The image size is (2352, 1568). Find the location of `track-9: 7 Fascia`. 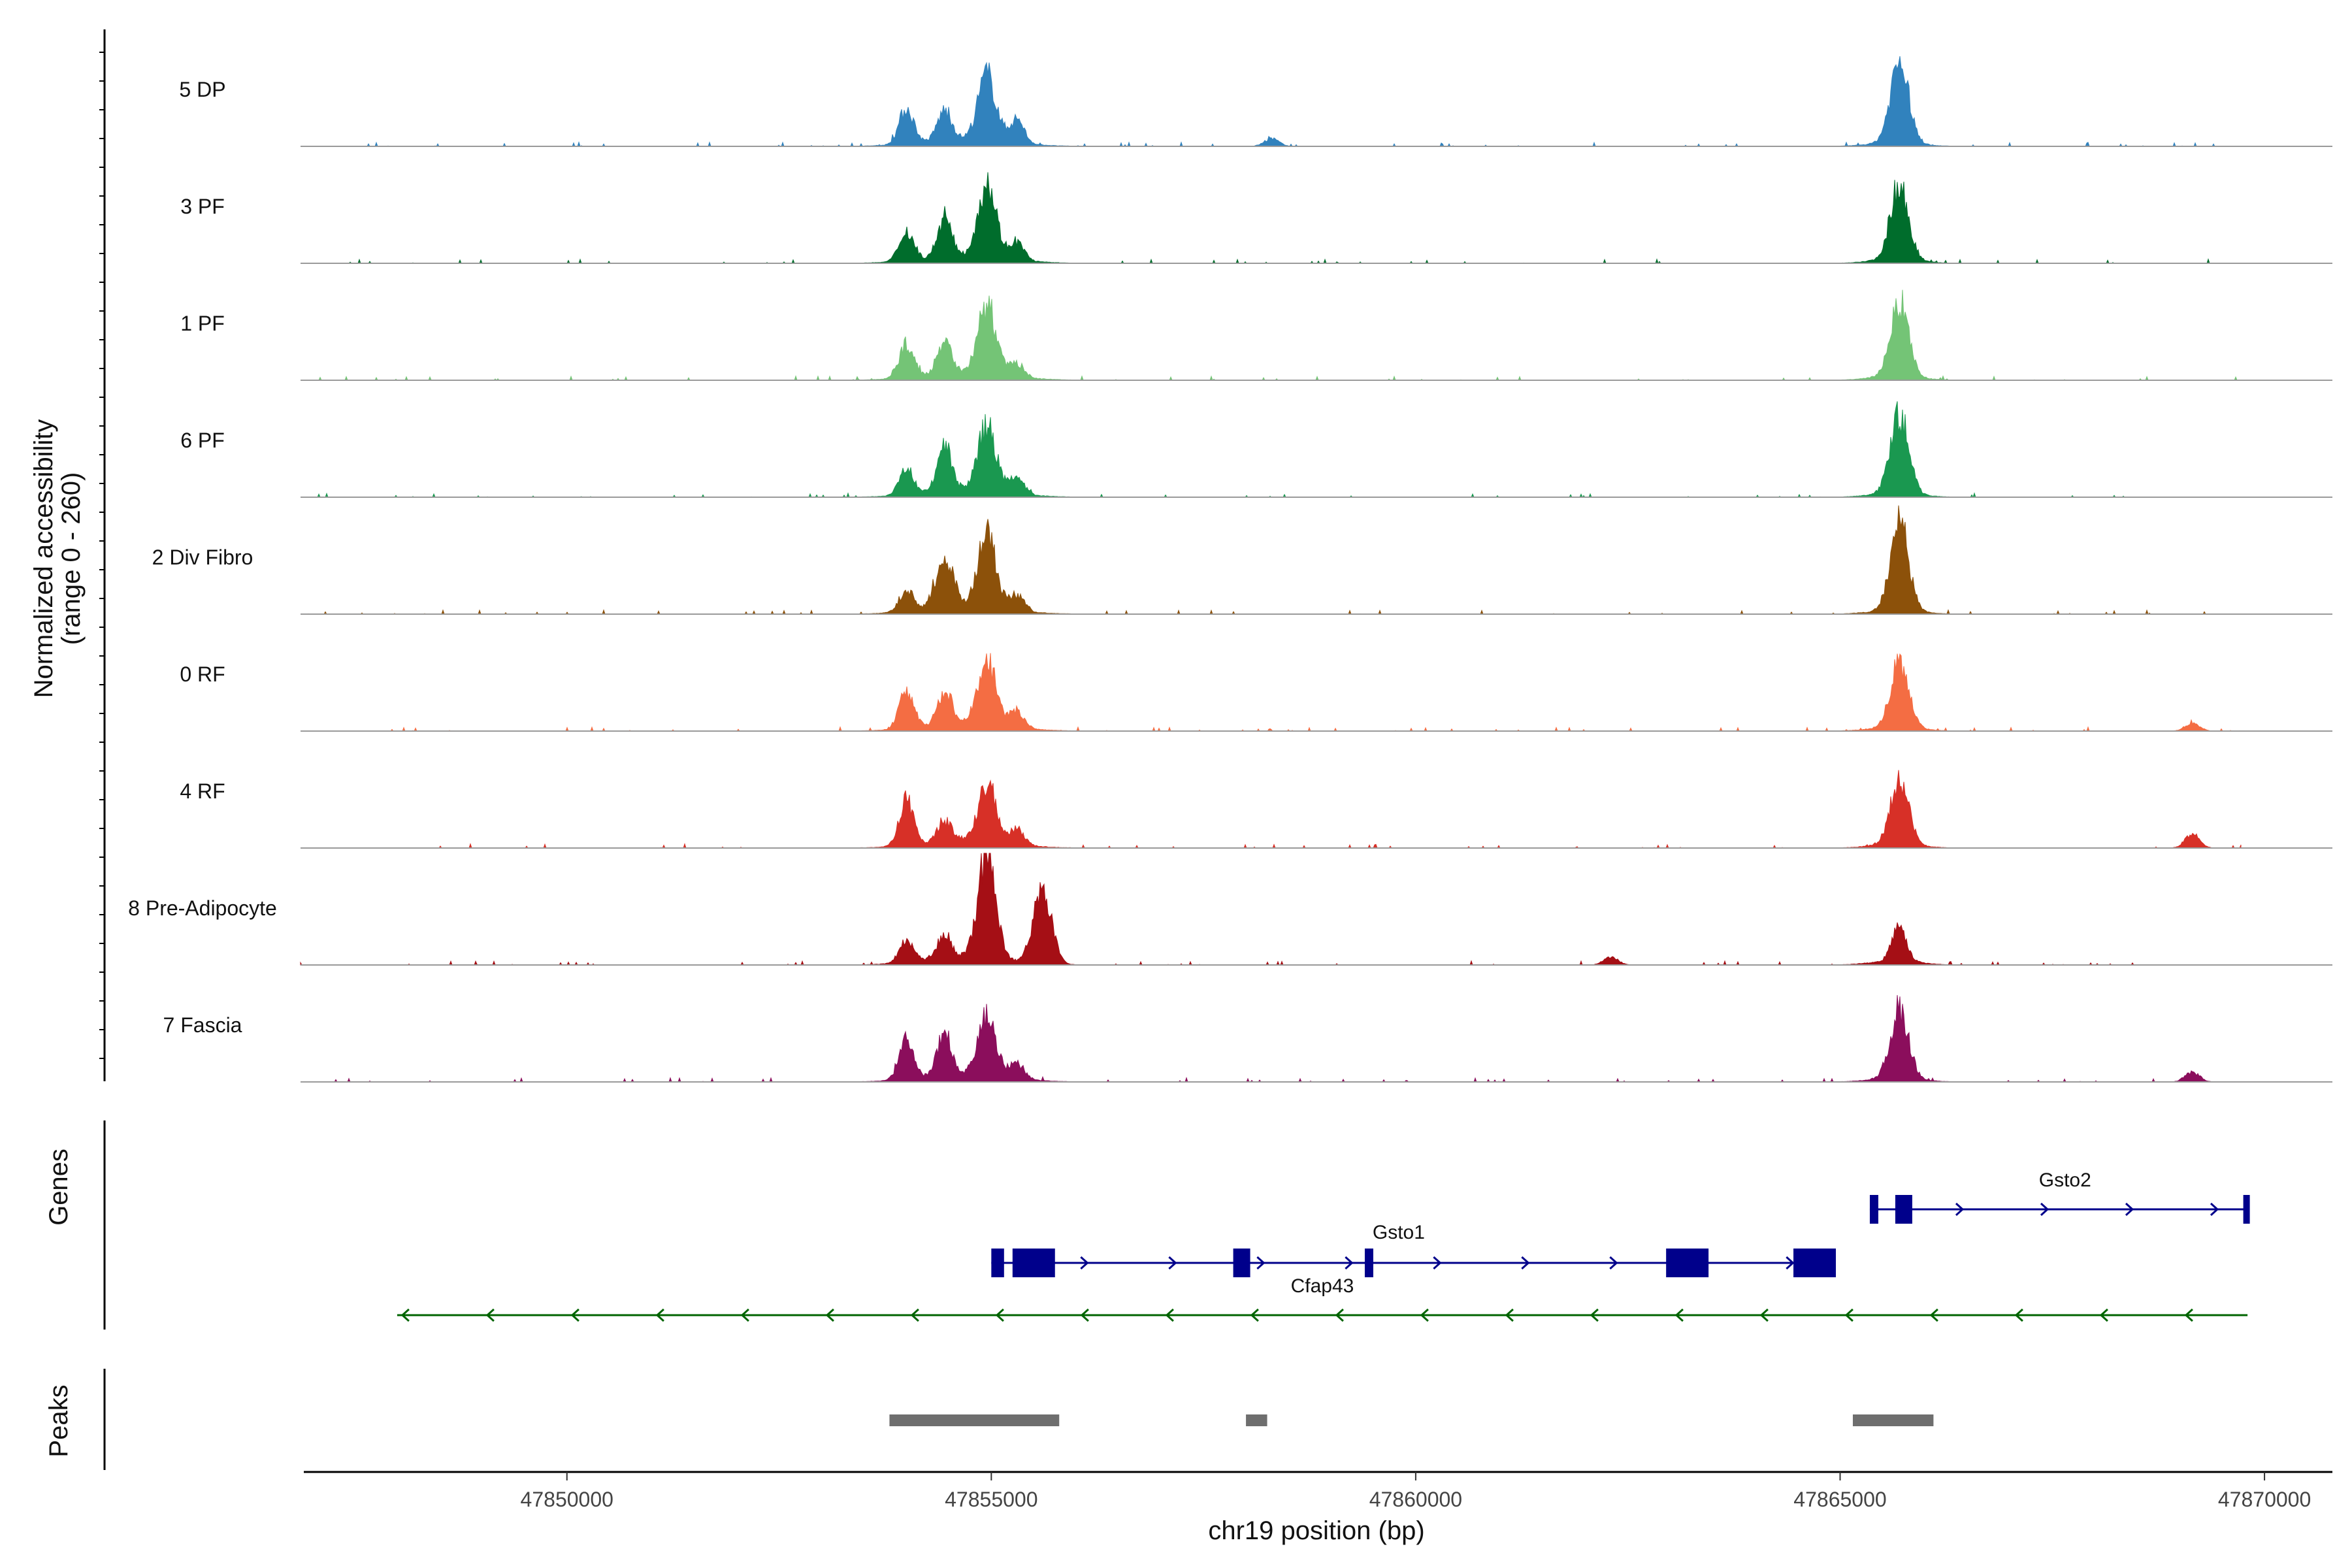

track-9: 7 Fascia is located at coordinates (1247, 1039).